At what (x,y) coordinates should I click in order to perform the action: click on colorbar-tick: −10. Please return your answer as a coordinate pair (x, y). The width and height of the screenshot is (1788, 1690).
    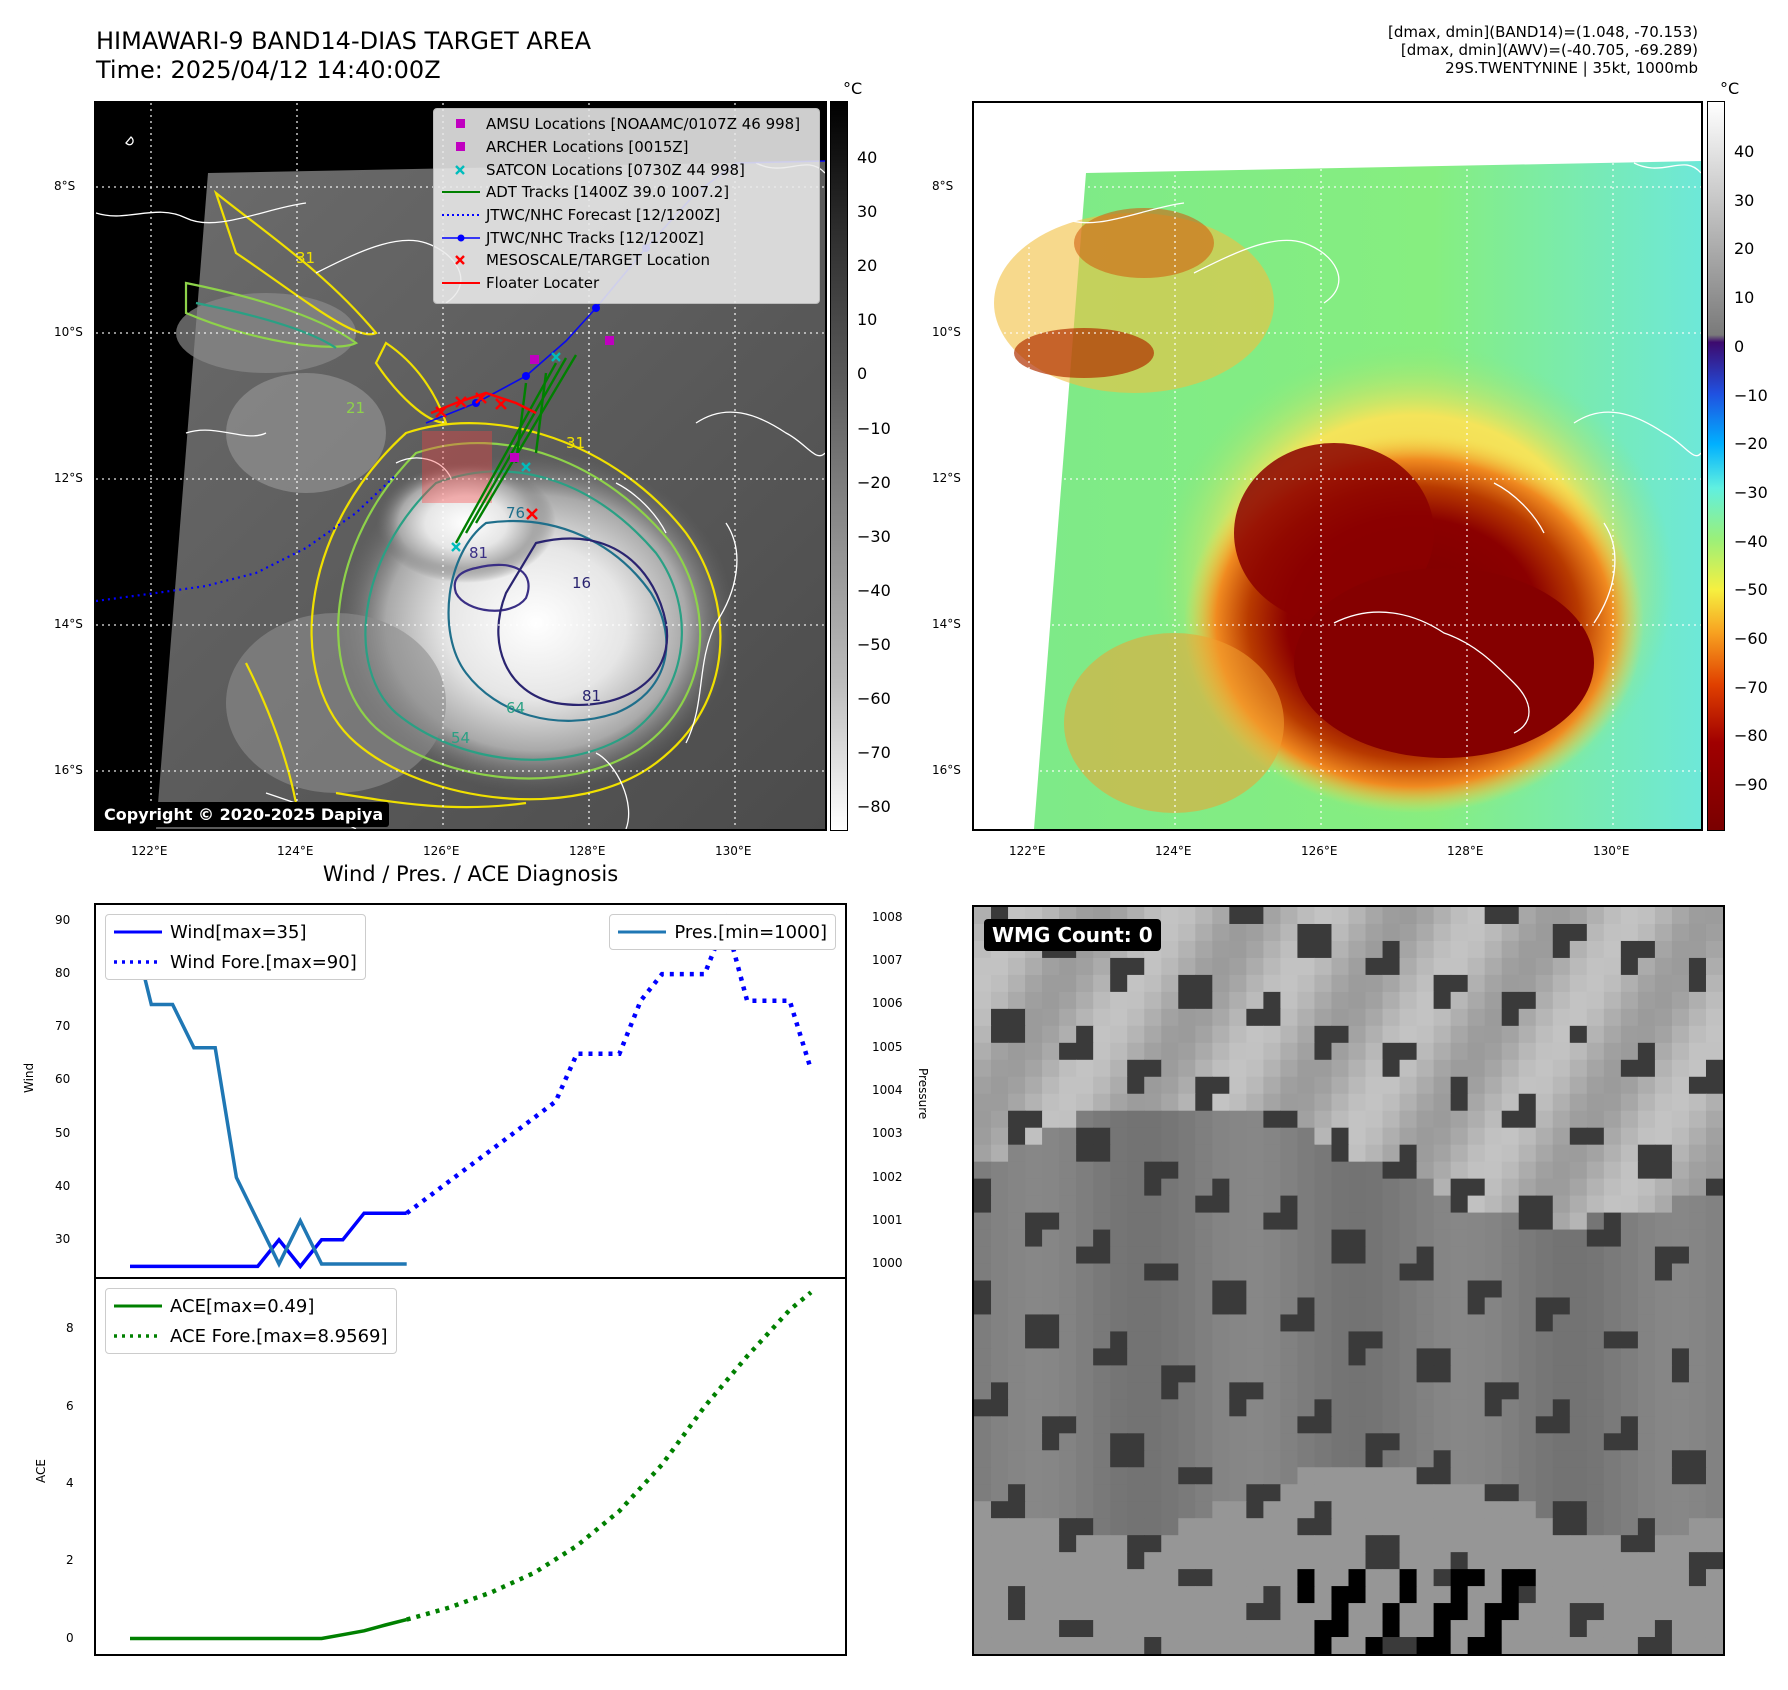
    Looking at the image, I should click on (874, 428).